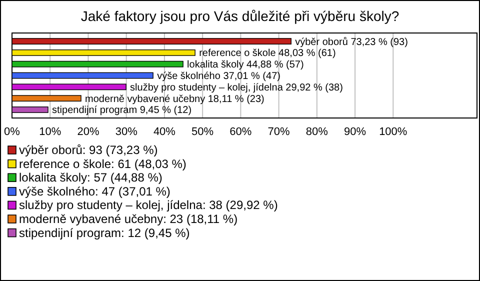 This screenshot has height=281, width=480. Describe the element at coordinates (88, 132) in the screenshot. I see `x-tick-label: 20%` at that location.